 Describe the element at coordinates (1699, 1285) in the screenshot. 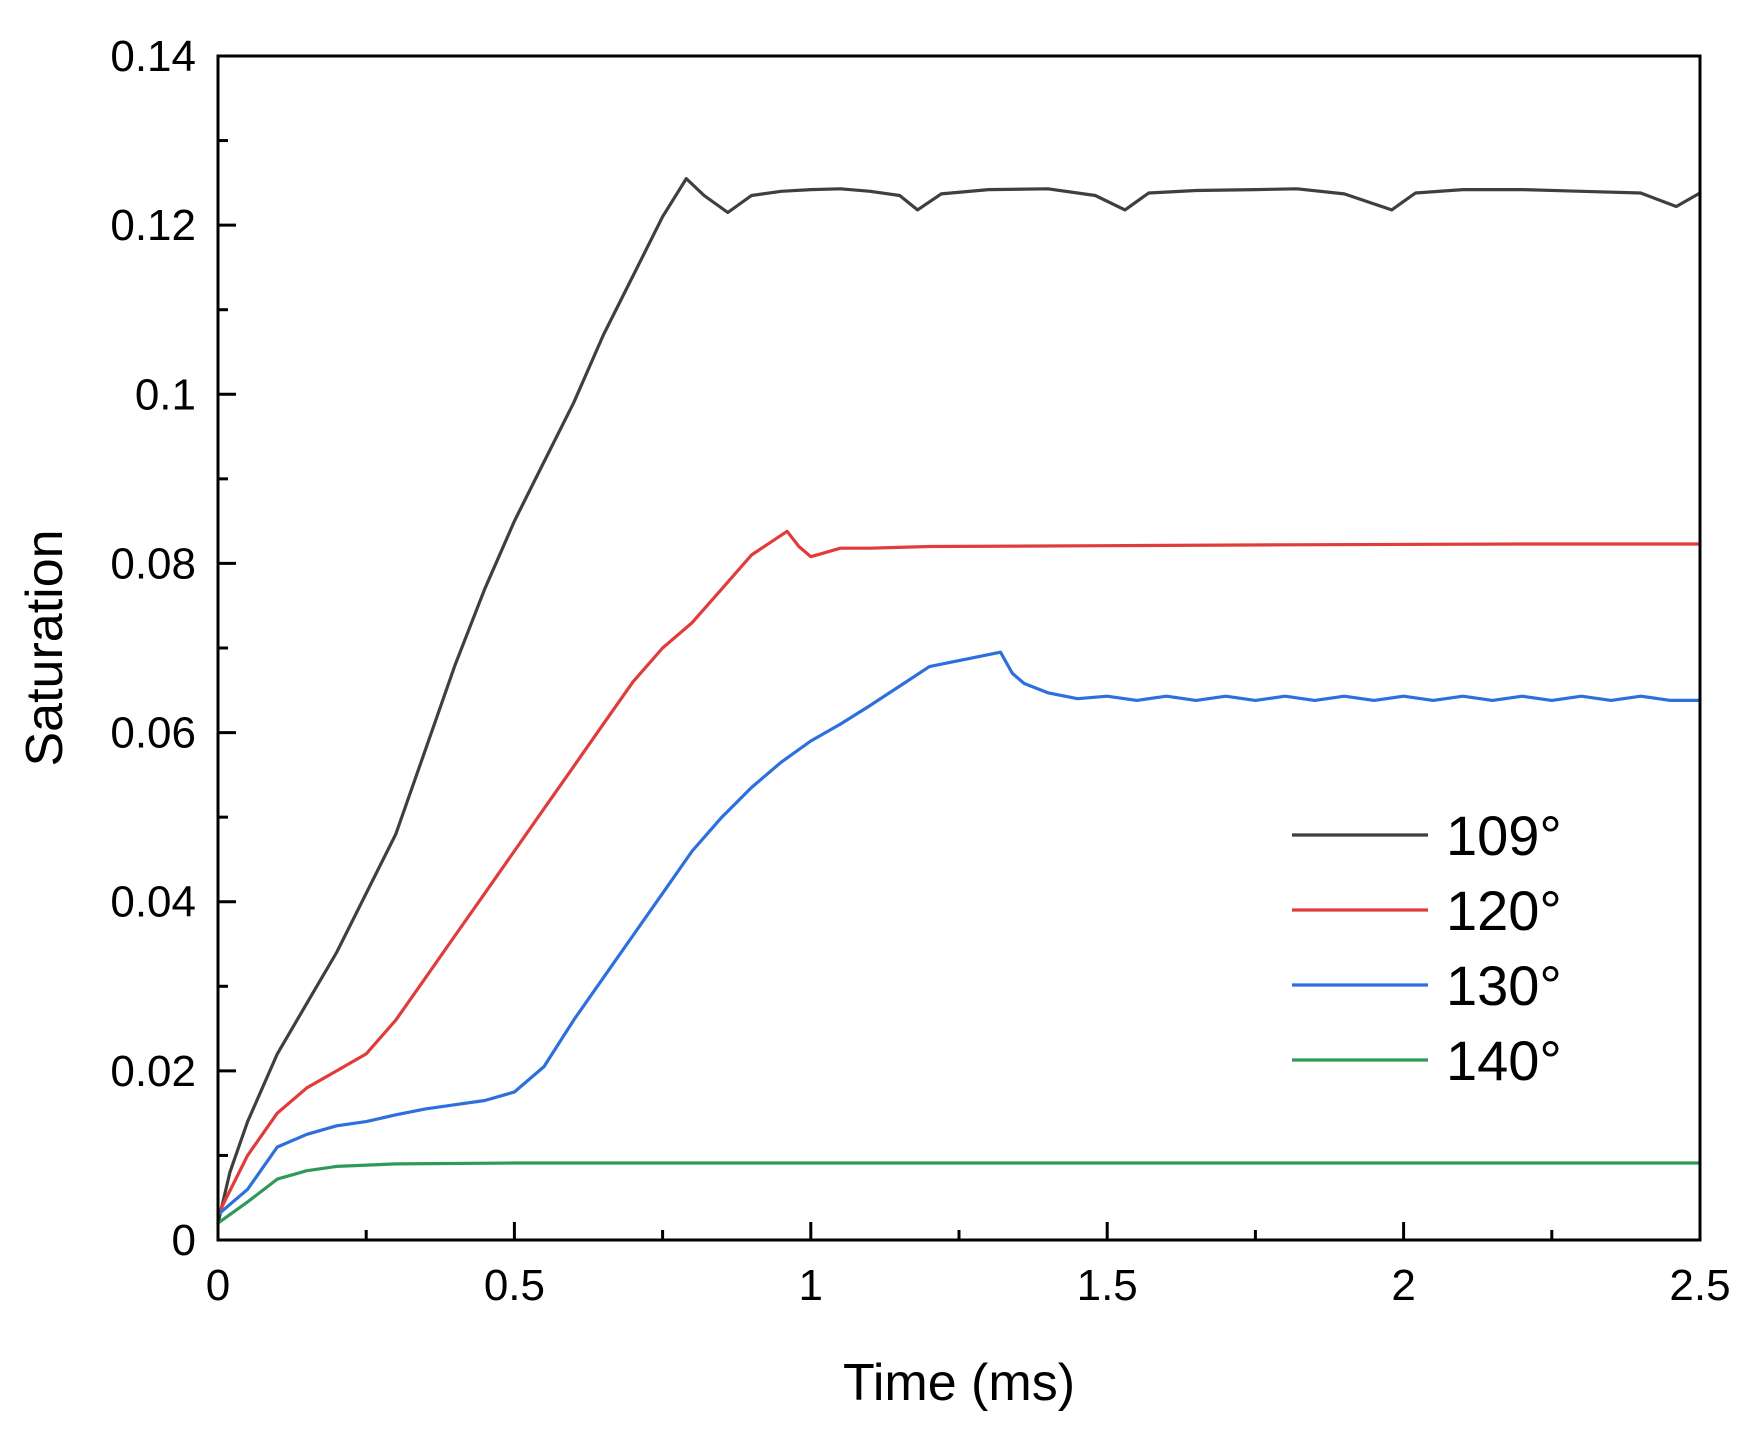

I see `x-tick-label: 2.5` at that location.